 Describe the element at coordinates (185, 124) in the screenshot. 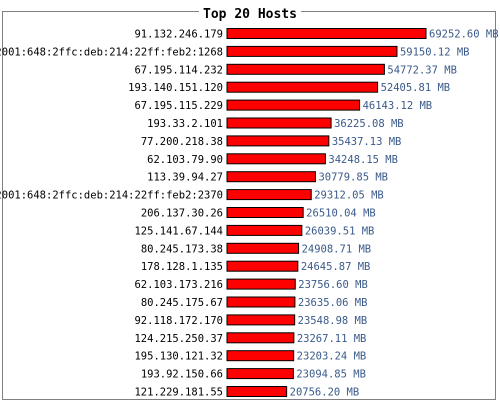

I see `category-label: 193.33.2.101` at that location.